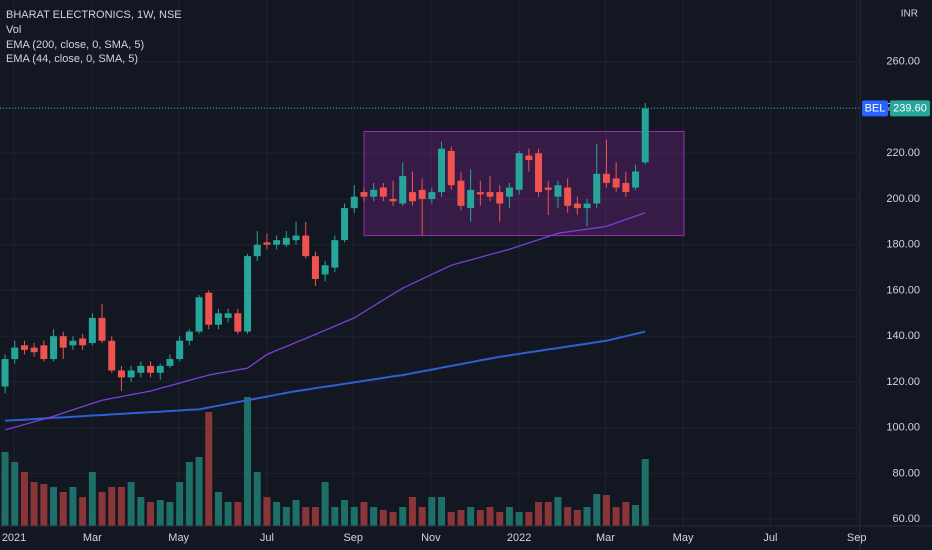  What do you see at coordinates (94, 15) in the screenshot?
I see `chart-title: BHARAT ELECTRONICS, 1W, NSE` at bounding box center [94, 15].